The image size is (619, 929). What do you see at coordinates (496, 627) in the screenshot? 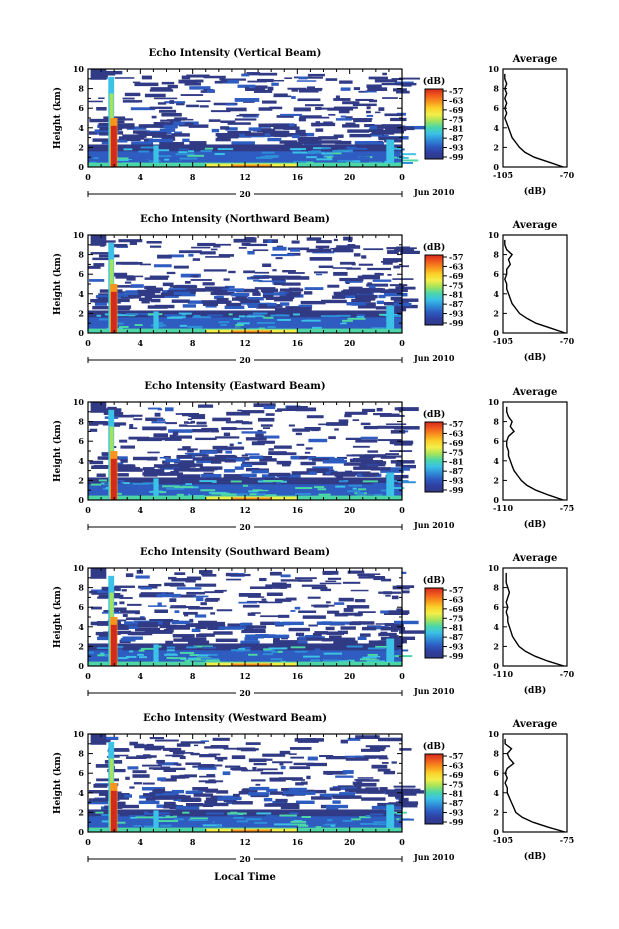
I see `profile-y-tick-label: 4` at bounding box center [496, 627].